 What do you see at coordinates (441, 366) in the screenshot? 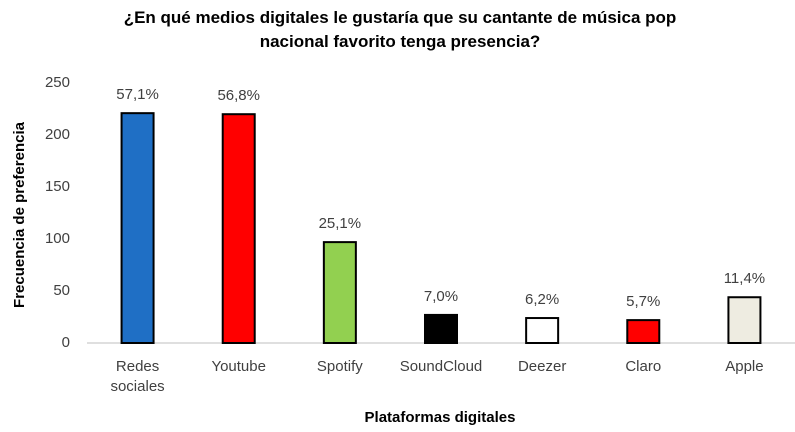
I see `x-tick-label: SoundCloud` at bounding box center [441, 366].